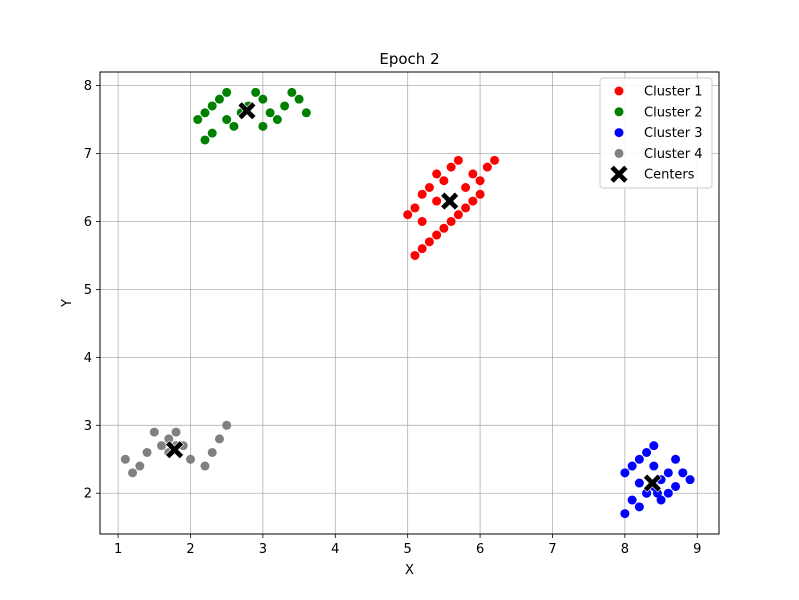 The width and height of the screenshot is (799, 600). Describe the element at coordinates (88, 154) in the screenshot. I see `y-tick-label: 7` at that location.